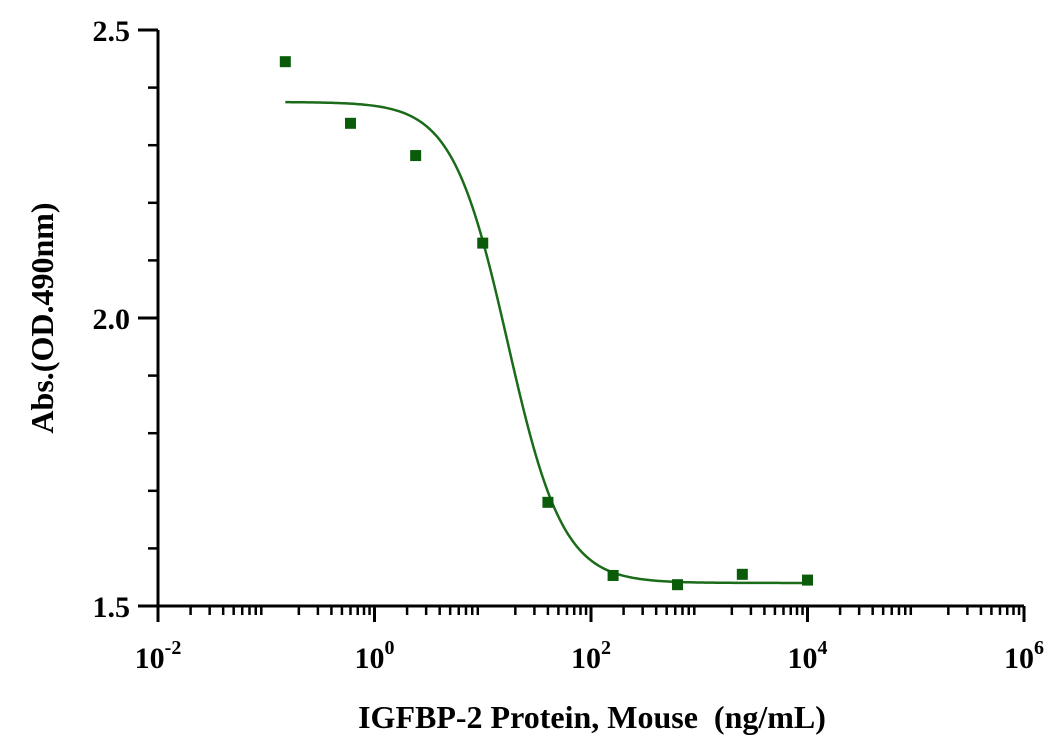 The image size is (1057, 742). I want to click on x-tick-exponent: 2, so click(606, 648).